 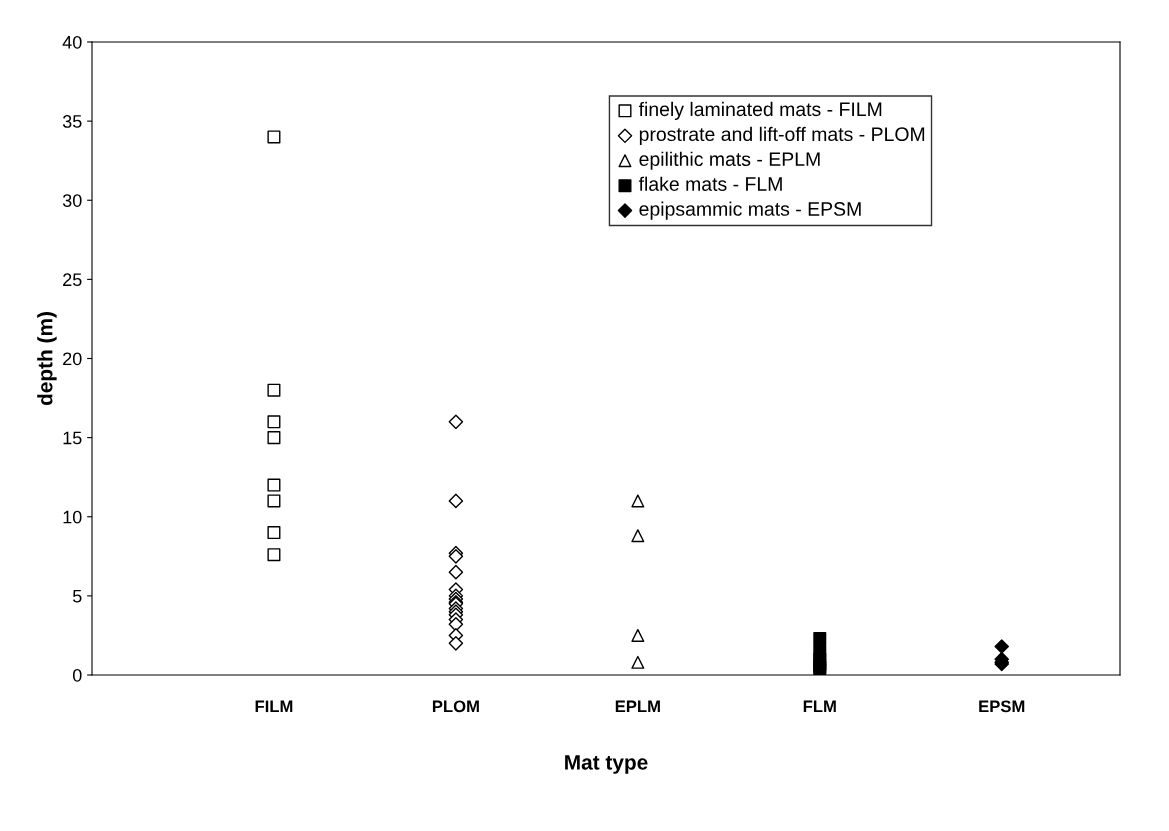 What do you see at coordinates (750, 210) in the screenshot?
I see `legend-label: epipsammic mats - EPSM` at bounding box center [750, 210].